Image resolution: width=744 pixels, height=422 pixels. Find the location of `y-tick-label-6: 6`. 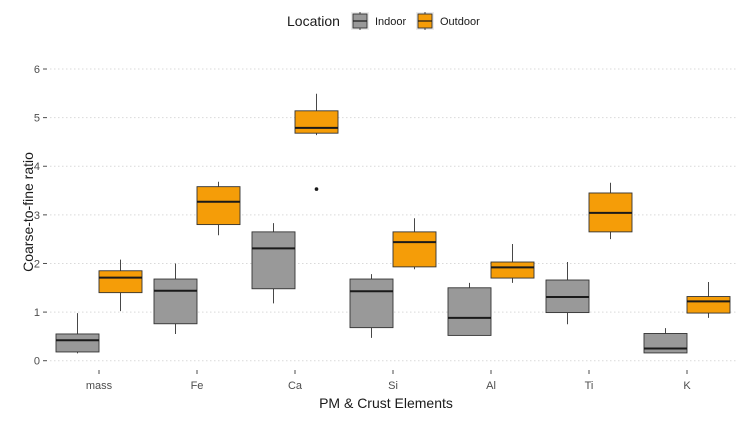

y-tick-label-6: 6 is located at coordinates (37, 70).